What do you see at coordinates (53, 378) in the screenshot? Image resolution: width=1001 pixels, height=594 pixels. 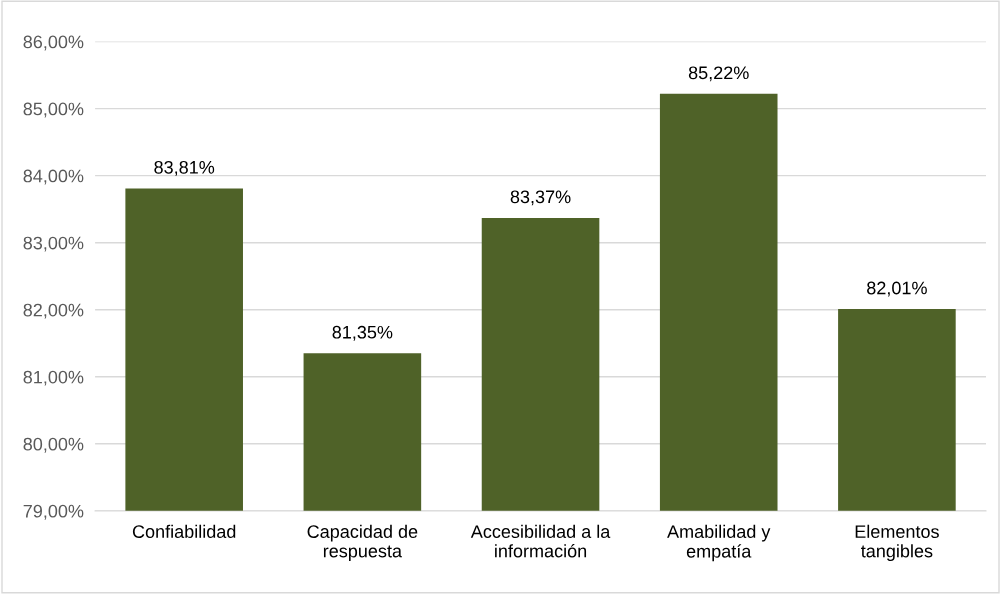 I see `y-tick-label: 81,00%` at bounding box center [53, 378].